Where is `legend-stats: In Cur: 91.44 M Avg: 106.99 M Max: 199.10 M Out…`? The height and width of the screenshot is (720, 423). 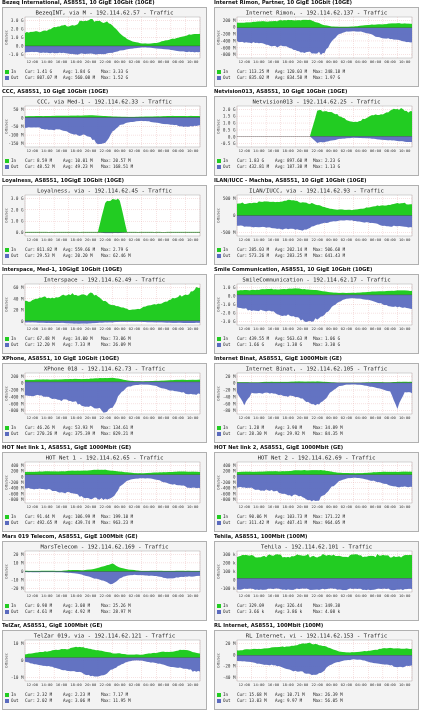
legend-stats: In Cur: 91.44 M Avg: 106.99 M Max: 199.10 M Out… is located at coordinates (105, 519).